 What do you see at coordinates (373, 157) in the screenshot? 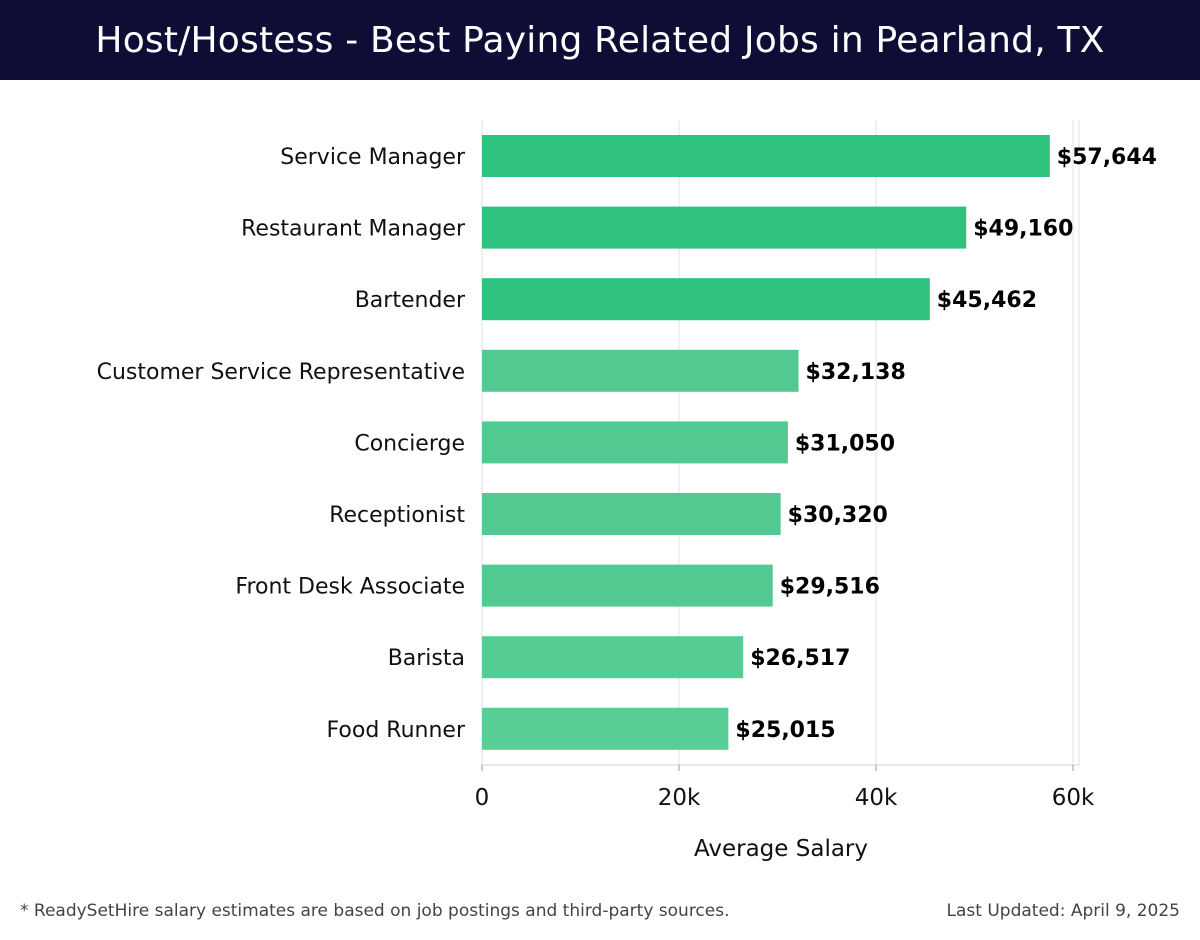
I see `category-label: Service Manager` at bounding box center [373, 157].